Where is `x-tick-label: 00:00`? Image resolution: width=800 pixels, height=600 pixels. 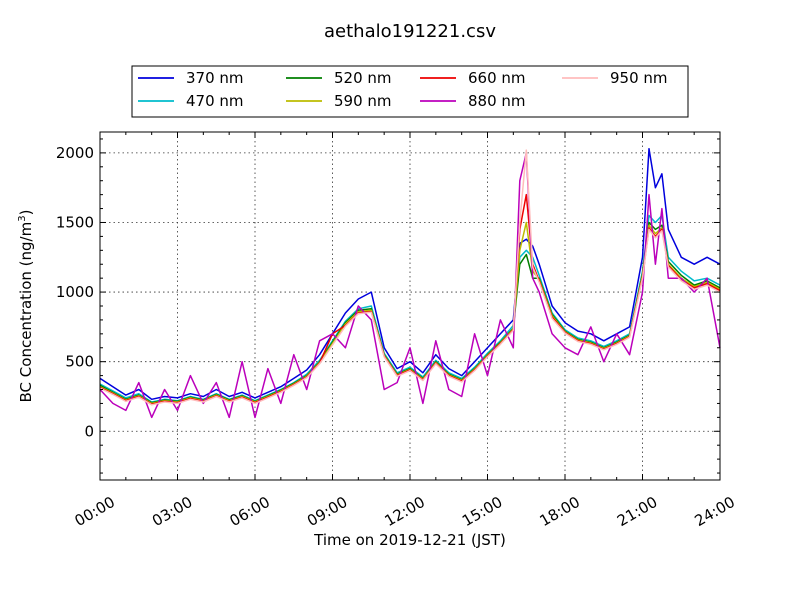
x-tick-label: 00:00 is located at coordinates (95, 511).